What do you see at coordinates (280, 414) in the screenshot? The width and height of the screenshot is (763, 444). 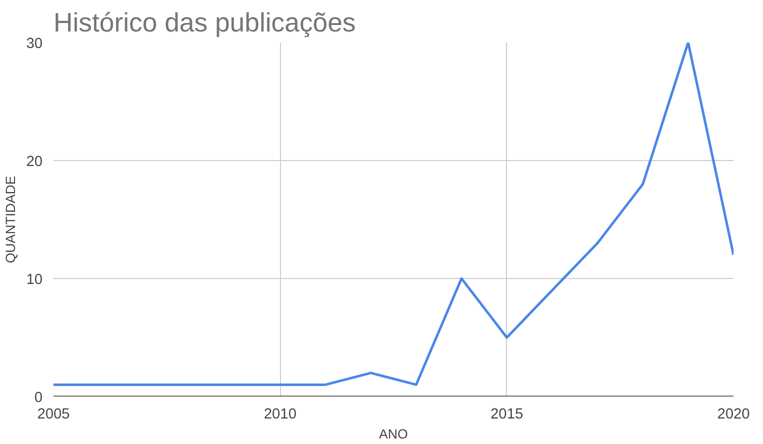 I see `x-tick-label: 2010` at bounding box center [280, 414].